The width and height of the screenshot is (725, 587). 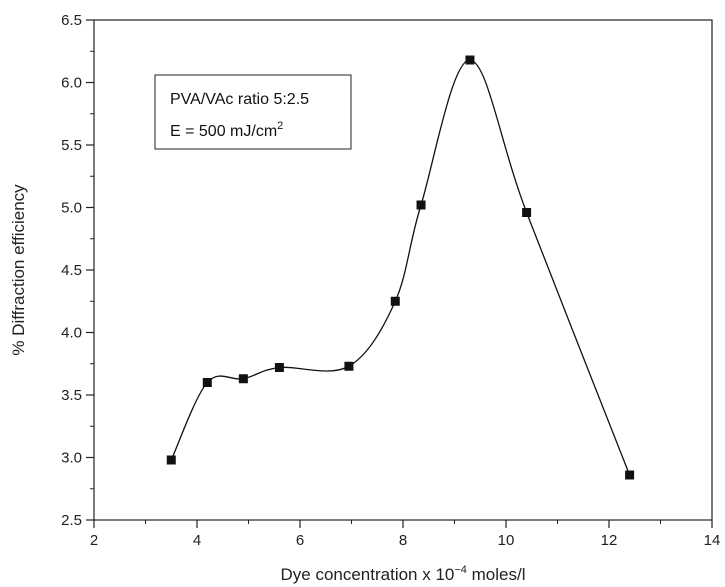 I want to click on y-tick-label: 5.0, so click(x=71, y=208).